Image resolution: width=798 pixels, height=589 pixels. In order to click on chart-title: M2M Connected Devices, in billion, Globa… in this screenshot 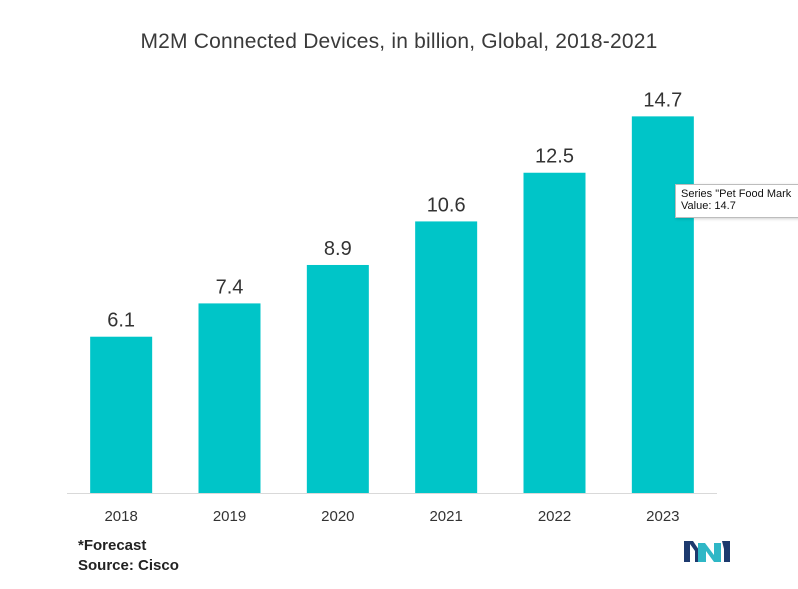, I will do `click(399, 41)`.